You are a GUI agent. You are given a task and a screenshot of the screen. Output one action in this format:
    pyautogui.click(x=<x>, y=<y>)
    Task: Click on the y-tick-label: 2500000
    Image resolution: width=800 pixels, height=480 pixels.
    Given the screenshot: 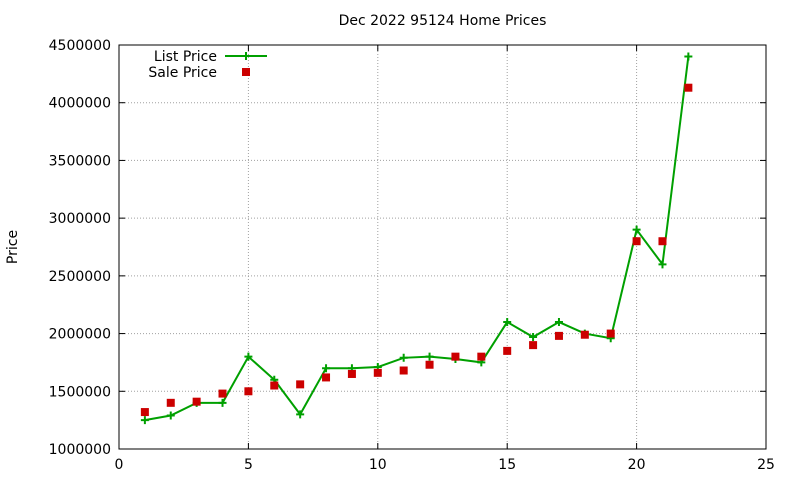 What is the action you would take?
    pyautogui.click(x=80, y=277)
    